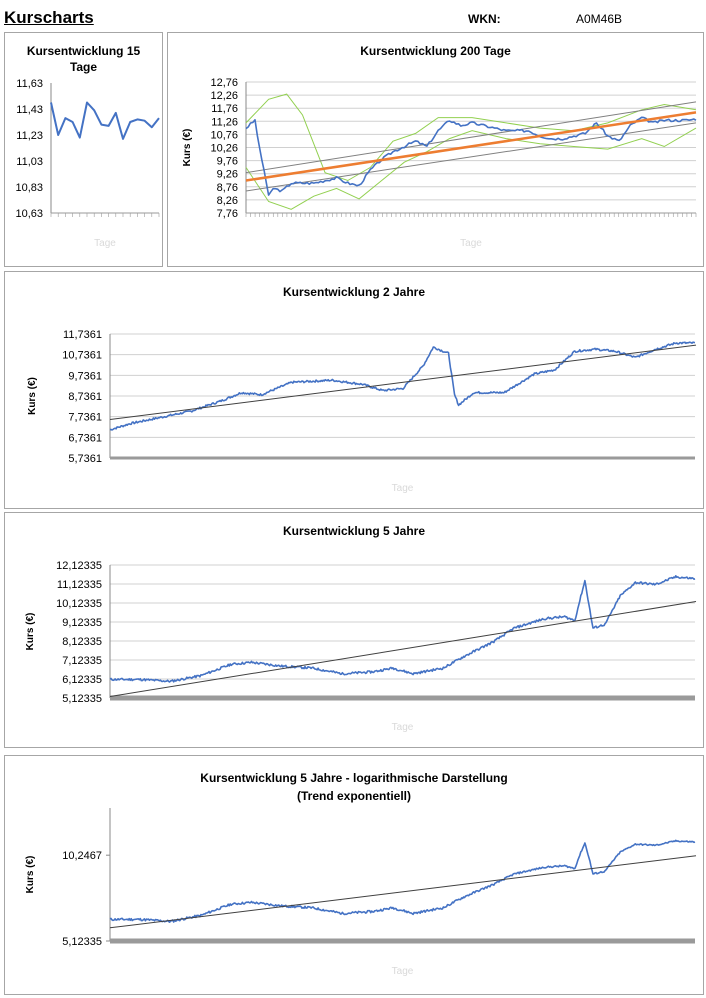 Image resolution: width=706 pixels, height=998 pixels. Describe the element at coordinates (85, 459) in the screenshot. I see `y-tick-label: 5,7361` at that location.